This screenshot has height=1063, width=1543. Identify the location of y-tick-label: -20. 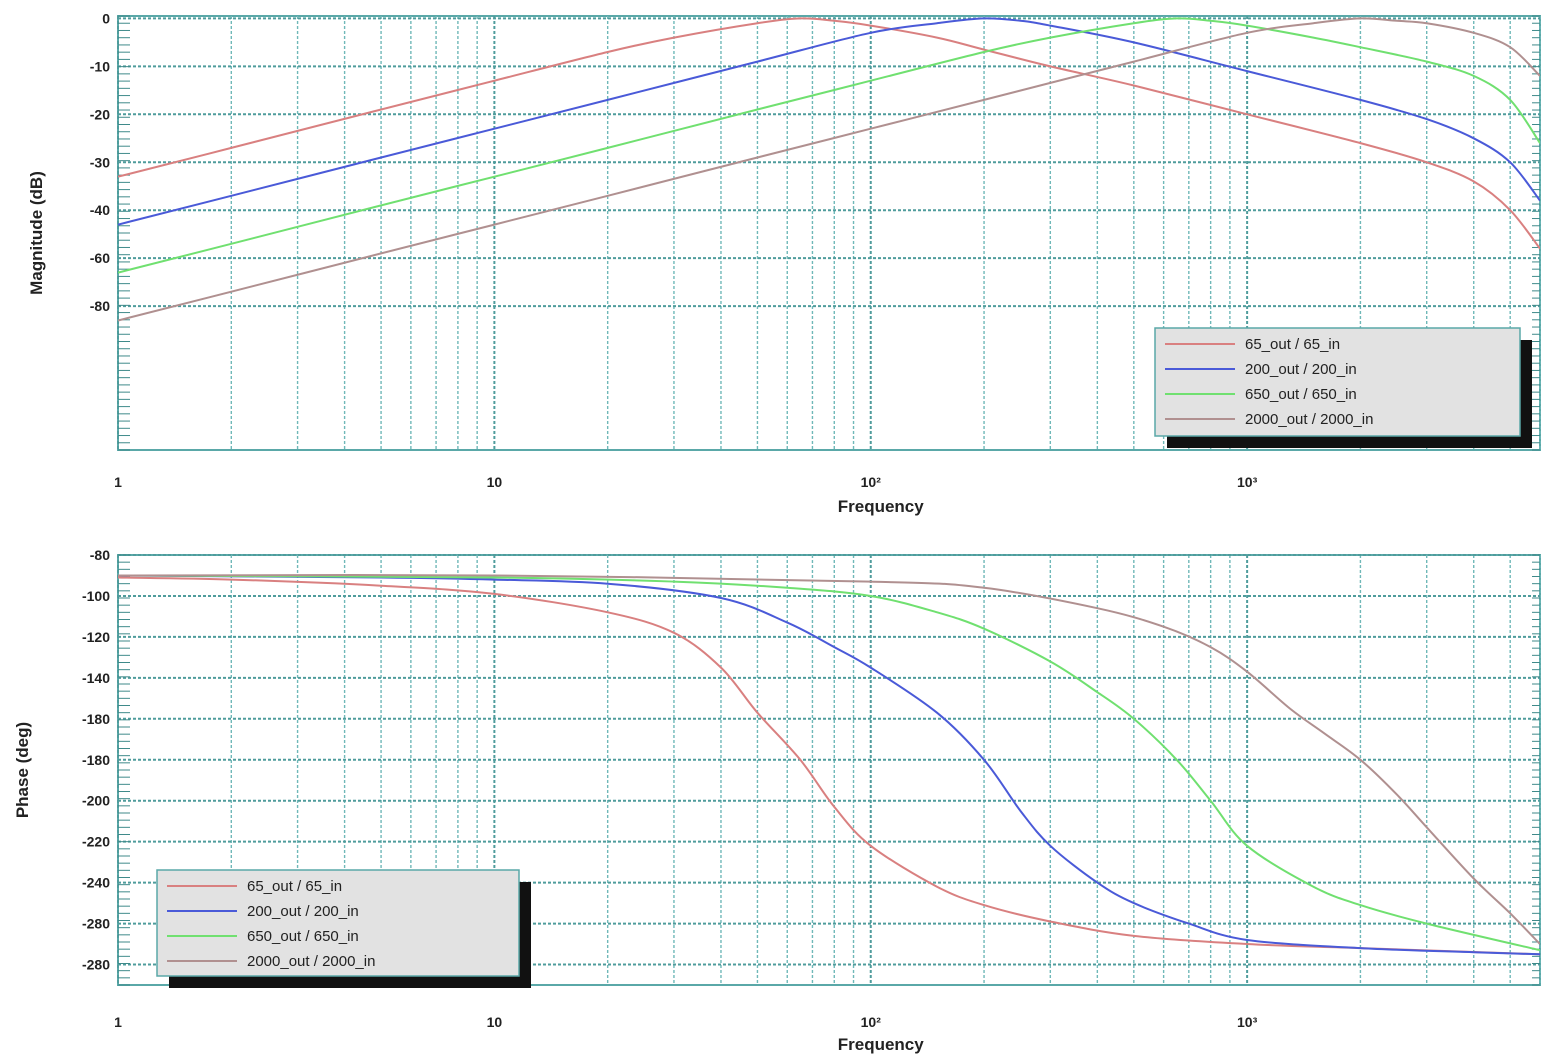
(100, 114).